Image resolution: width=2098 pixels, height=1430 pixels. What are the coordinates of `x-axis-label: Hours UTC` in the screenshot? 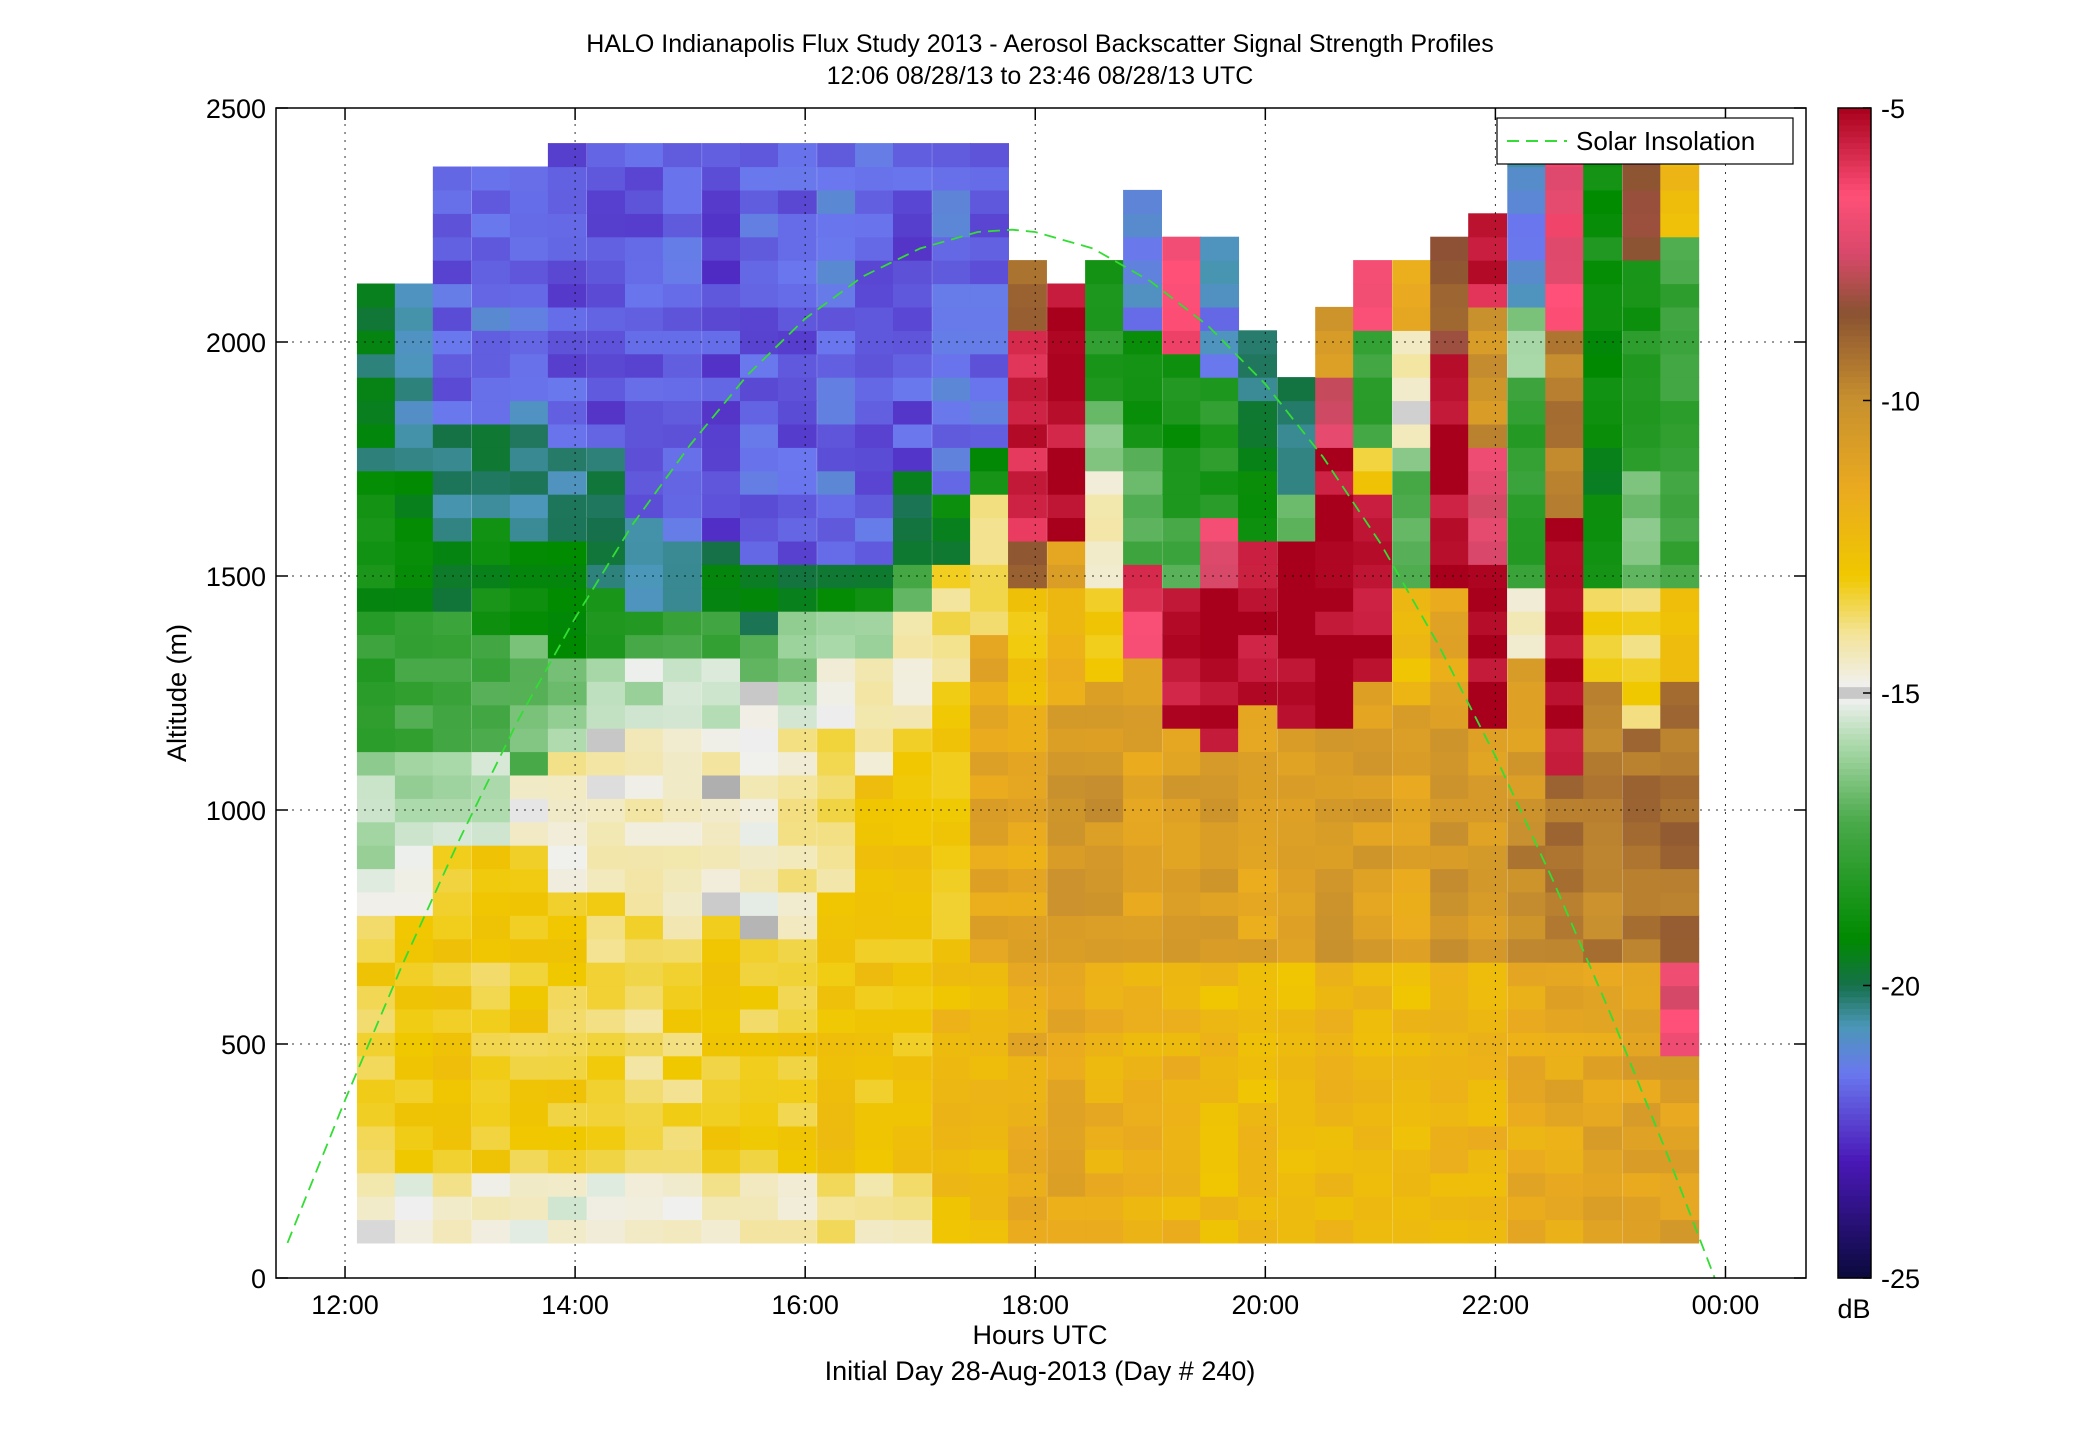 It's located at (1039, 1335).